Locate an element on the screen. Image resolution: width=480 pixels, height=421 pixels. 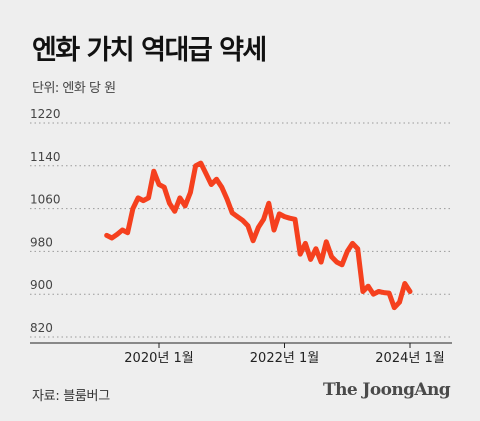
y-tick-label: 980 is located at coordinates (41, 242).